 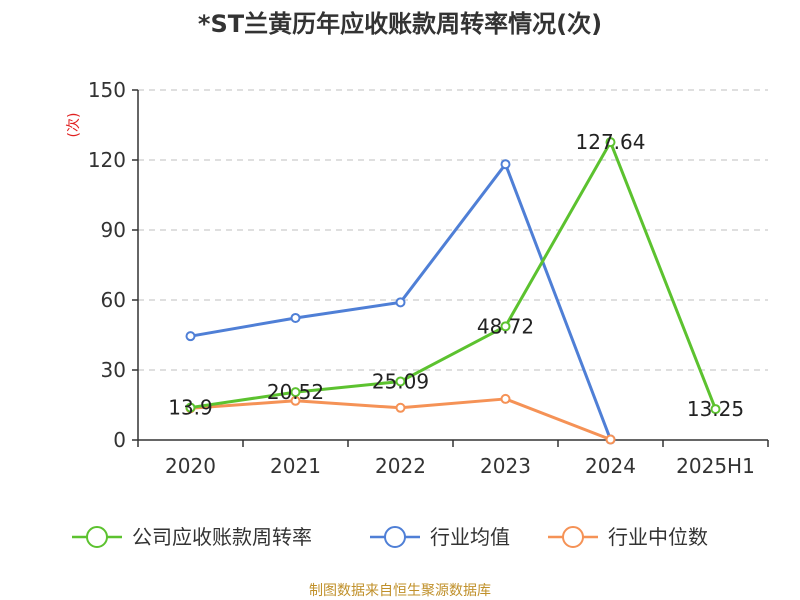 What do you see at coordinates (113, 300) in the screenshot?
I see `y-tick-label-60: 60` at bounding box center [113, 300].